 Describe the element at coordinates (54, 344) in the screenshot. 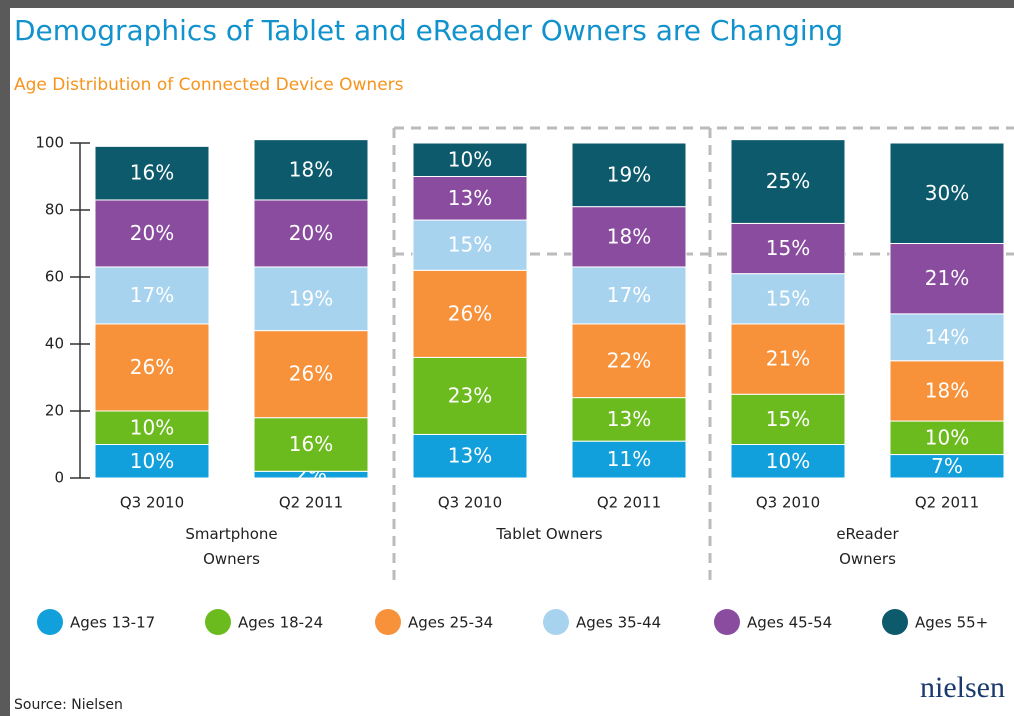

I see `y-tick-label: 40` at that location.